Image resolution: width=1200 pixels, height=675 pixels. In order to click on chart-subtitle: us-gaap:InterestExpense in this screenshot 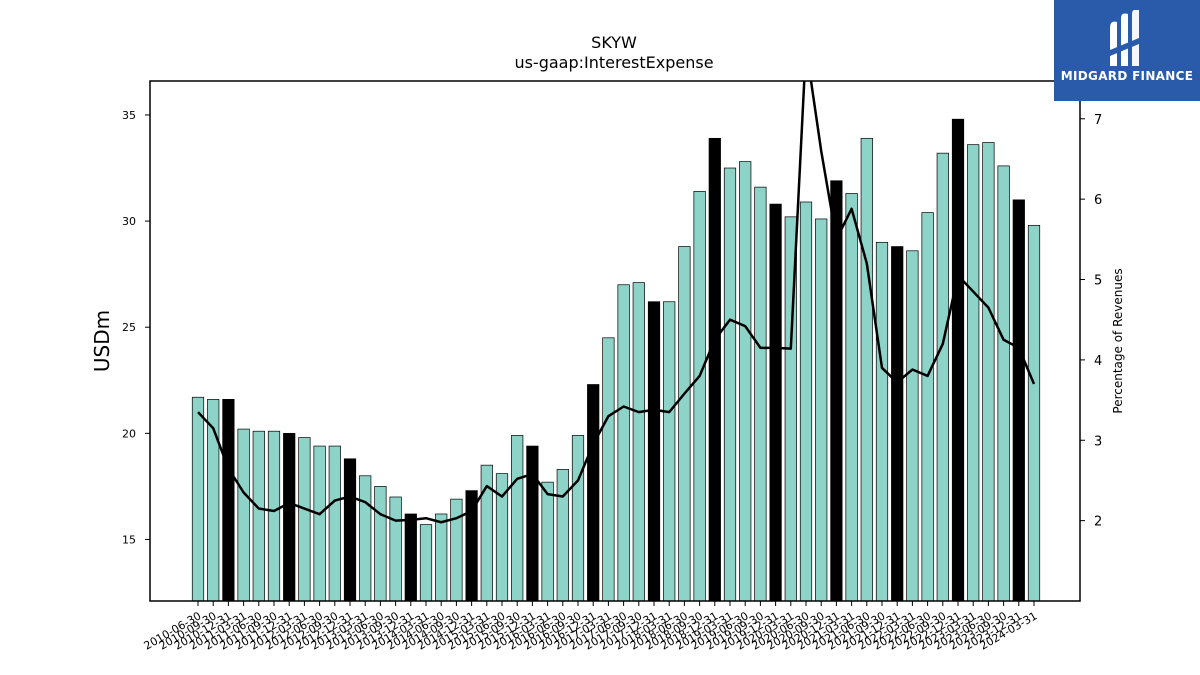, I will do `click(613, 62)`.